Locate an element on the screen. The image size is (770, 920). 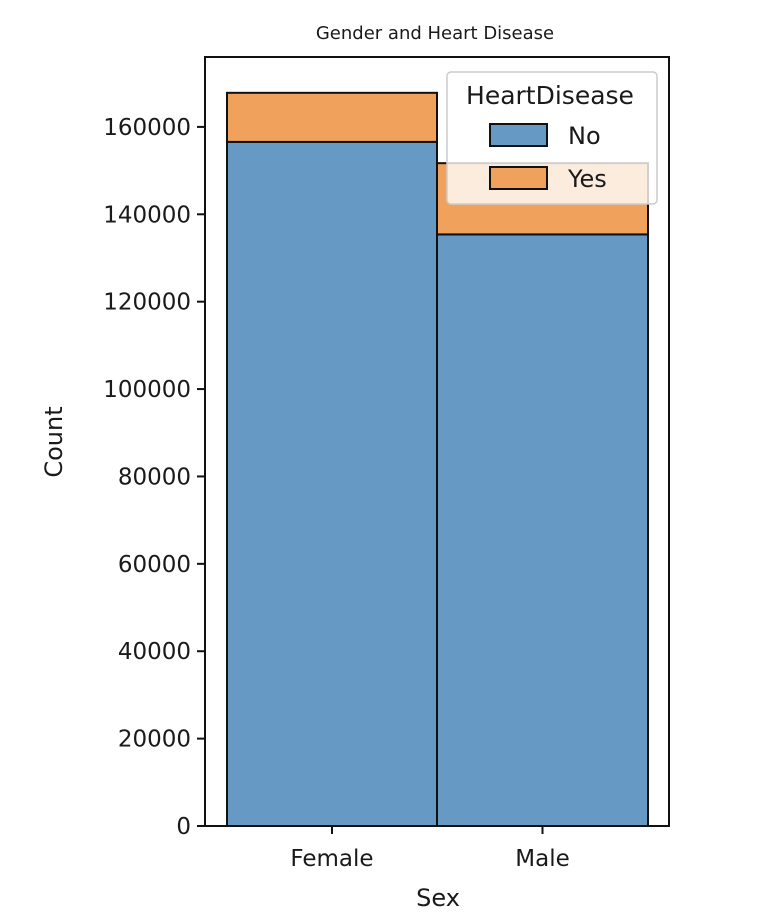
legend-title: HeartDisease is located at coordinates (550, 95).